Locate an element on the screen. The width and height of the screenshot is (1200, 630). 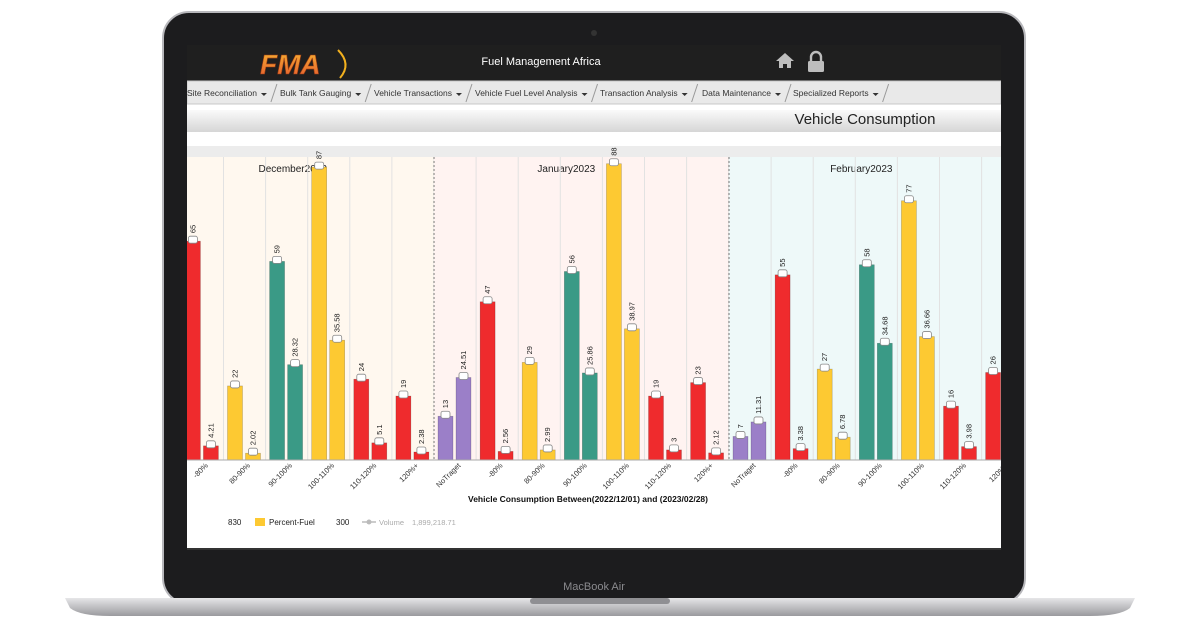
value-label: 5.1 is located at coordinates (379, 429).